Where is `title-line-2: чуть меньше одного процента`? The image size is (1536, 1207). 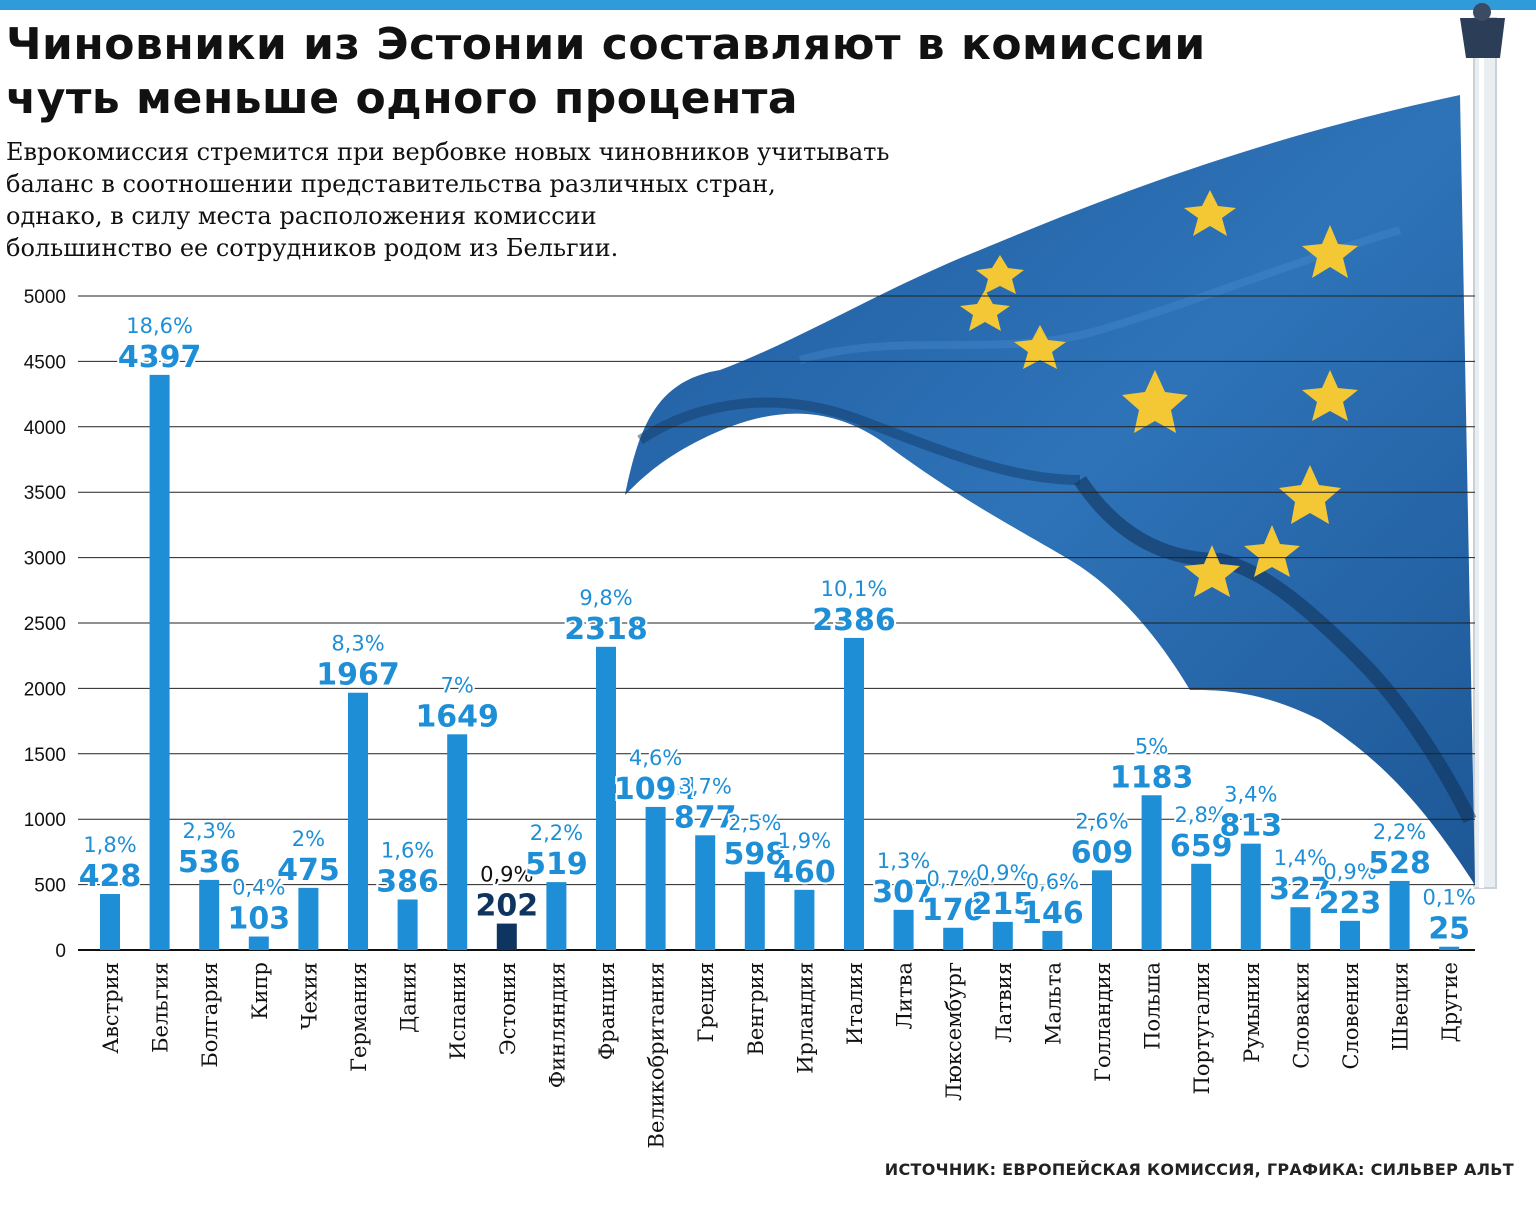
title-line-2: чуть меньше одного процента is located at coordinates (402, 98).